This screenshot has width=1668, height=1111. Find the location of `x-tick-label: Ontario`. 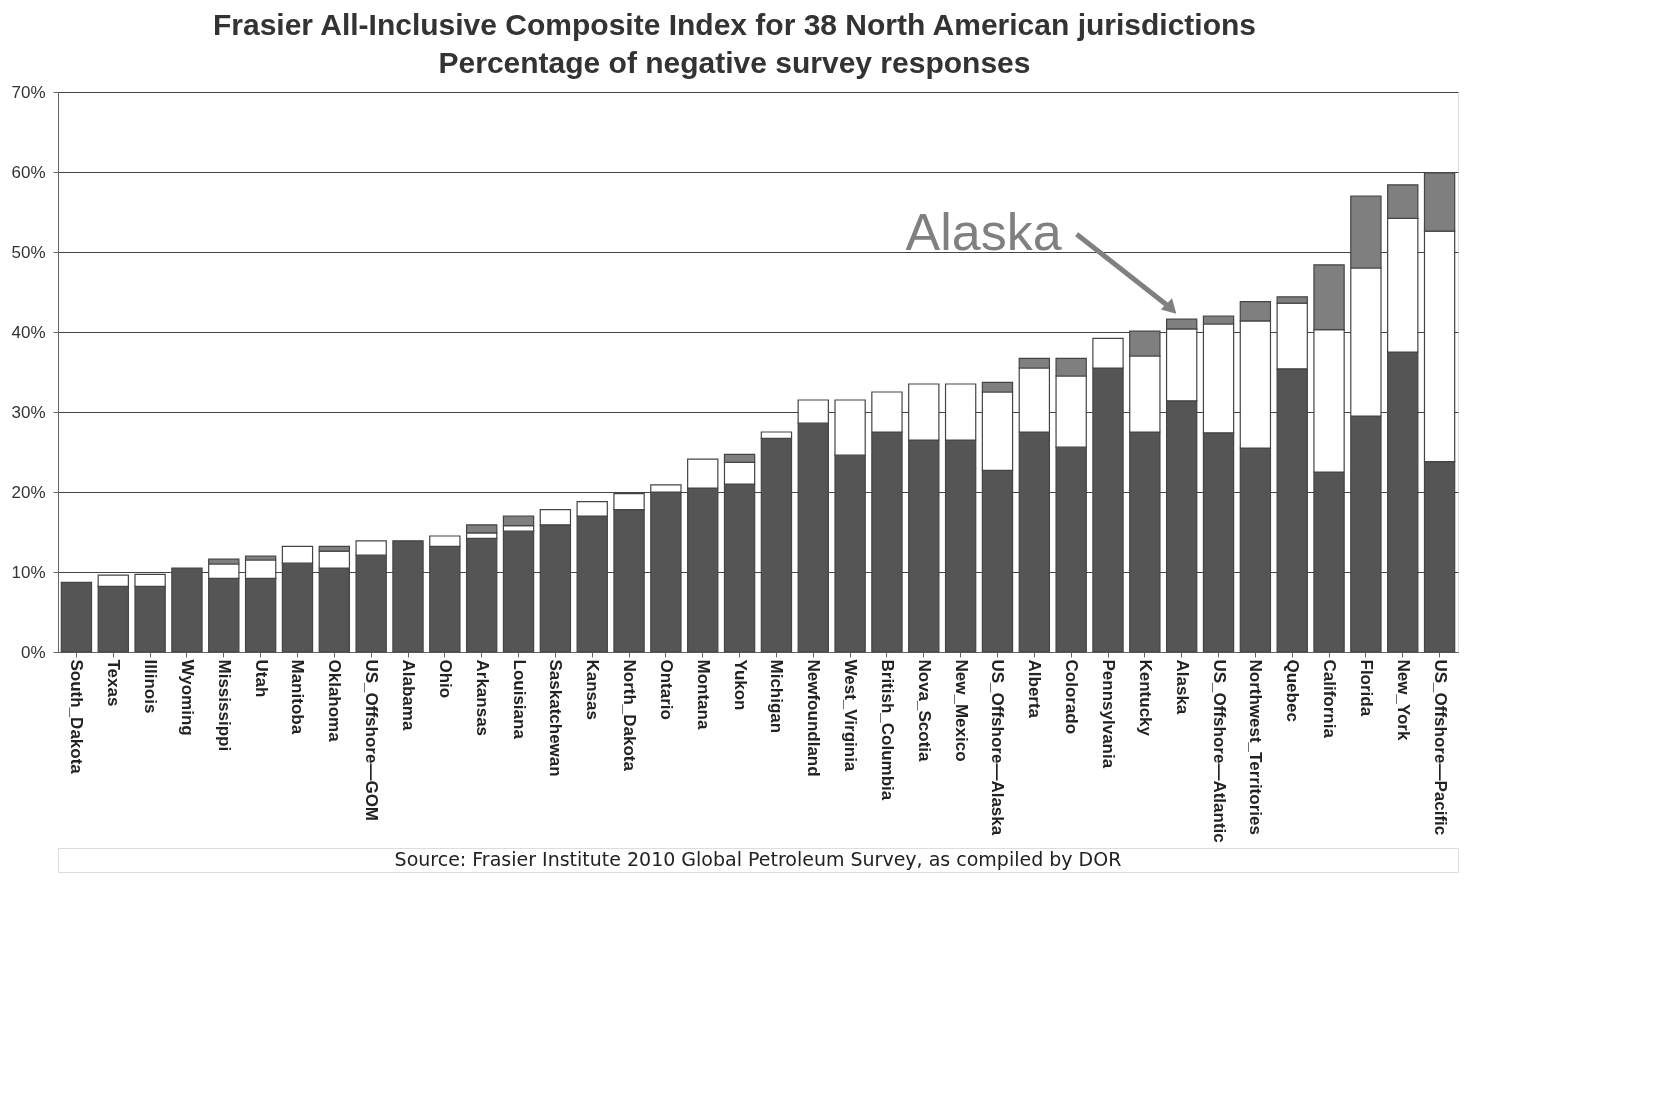

x-tick-label: Ontario is located at coordinates (666, 689).